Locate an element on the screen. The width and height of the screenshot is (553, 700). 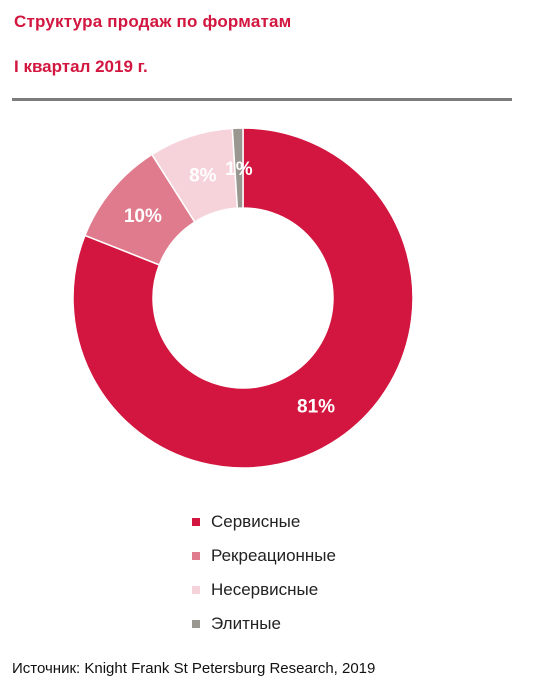
slice-label: 81% is located at coordinates (316, 407).